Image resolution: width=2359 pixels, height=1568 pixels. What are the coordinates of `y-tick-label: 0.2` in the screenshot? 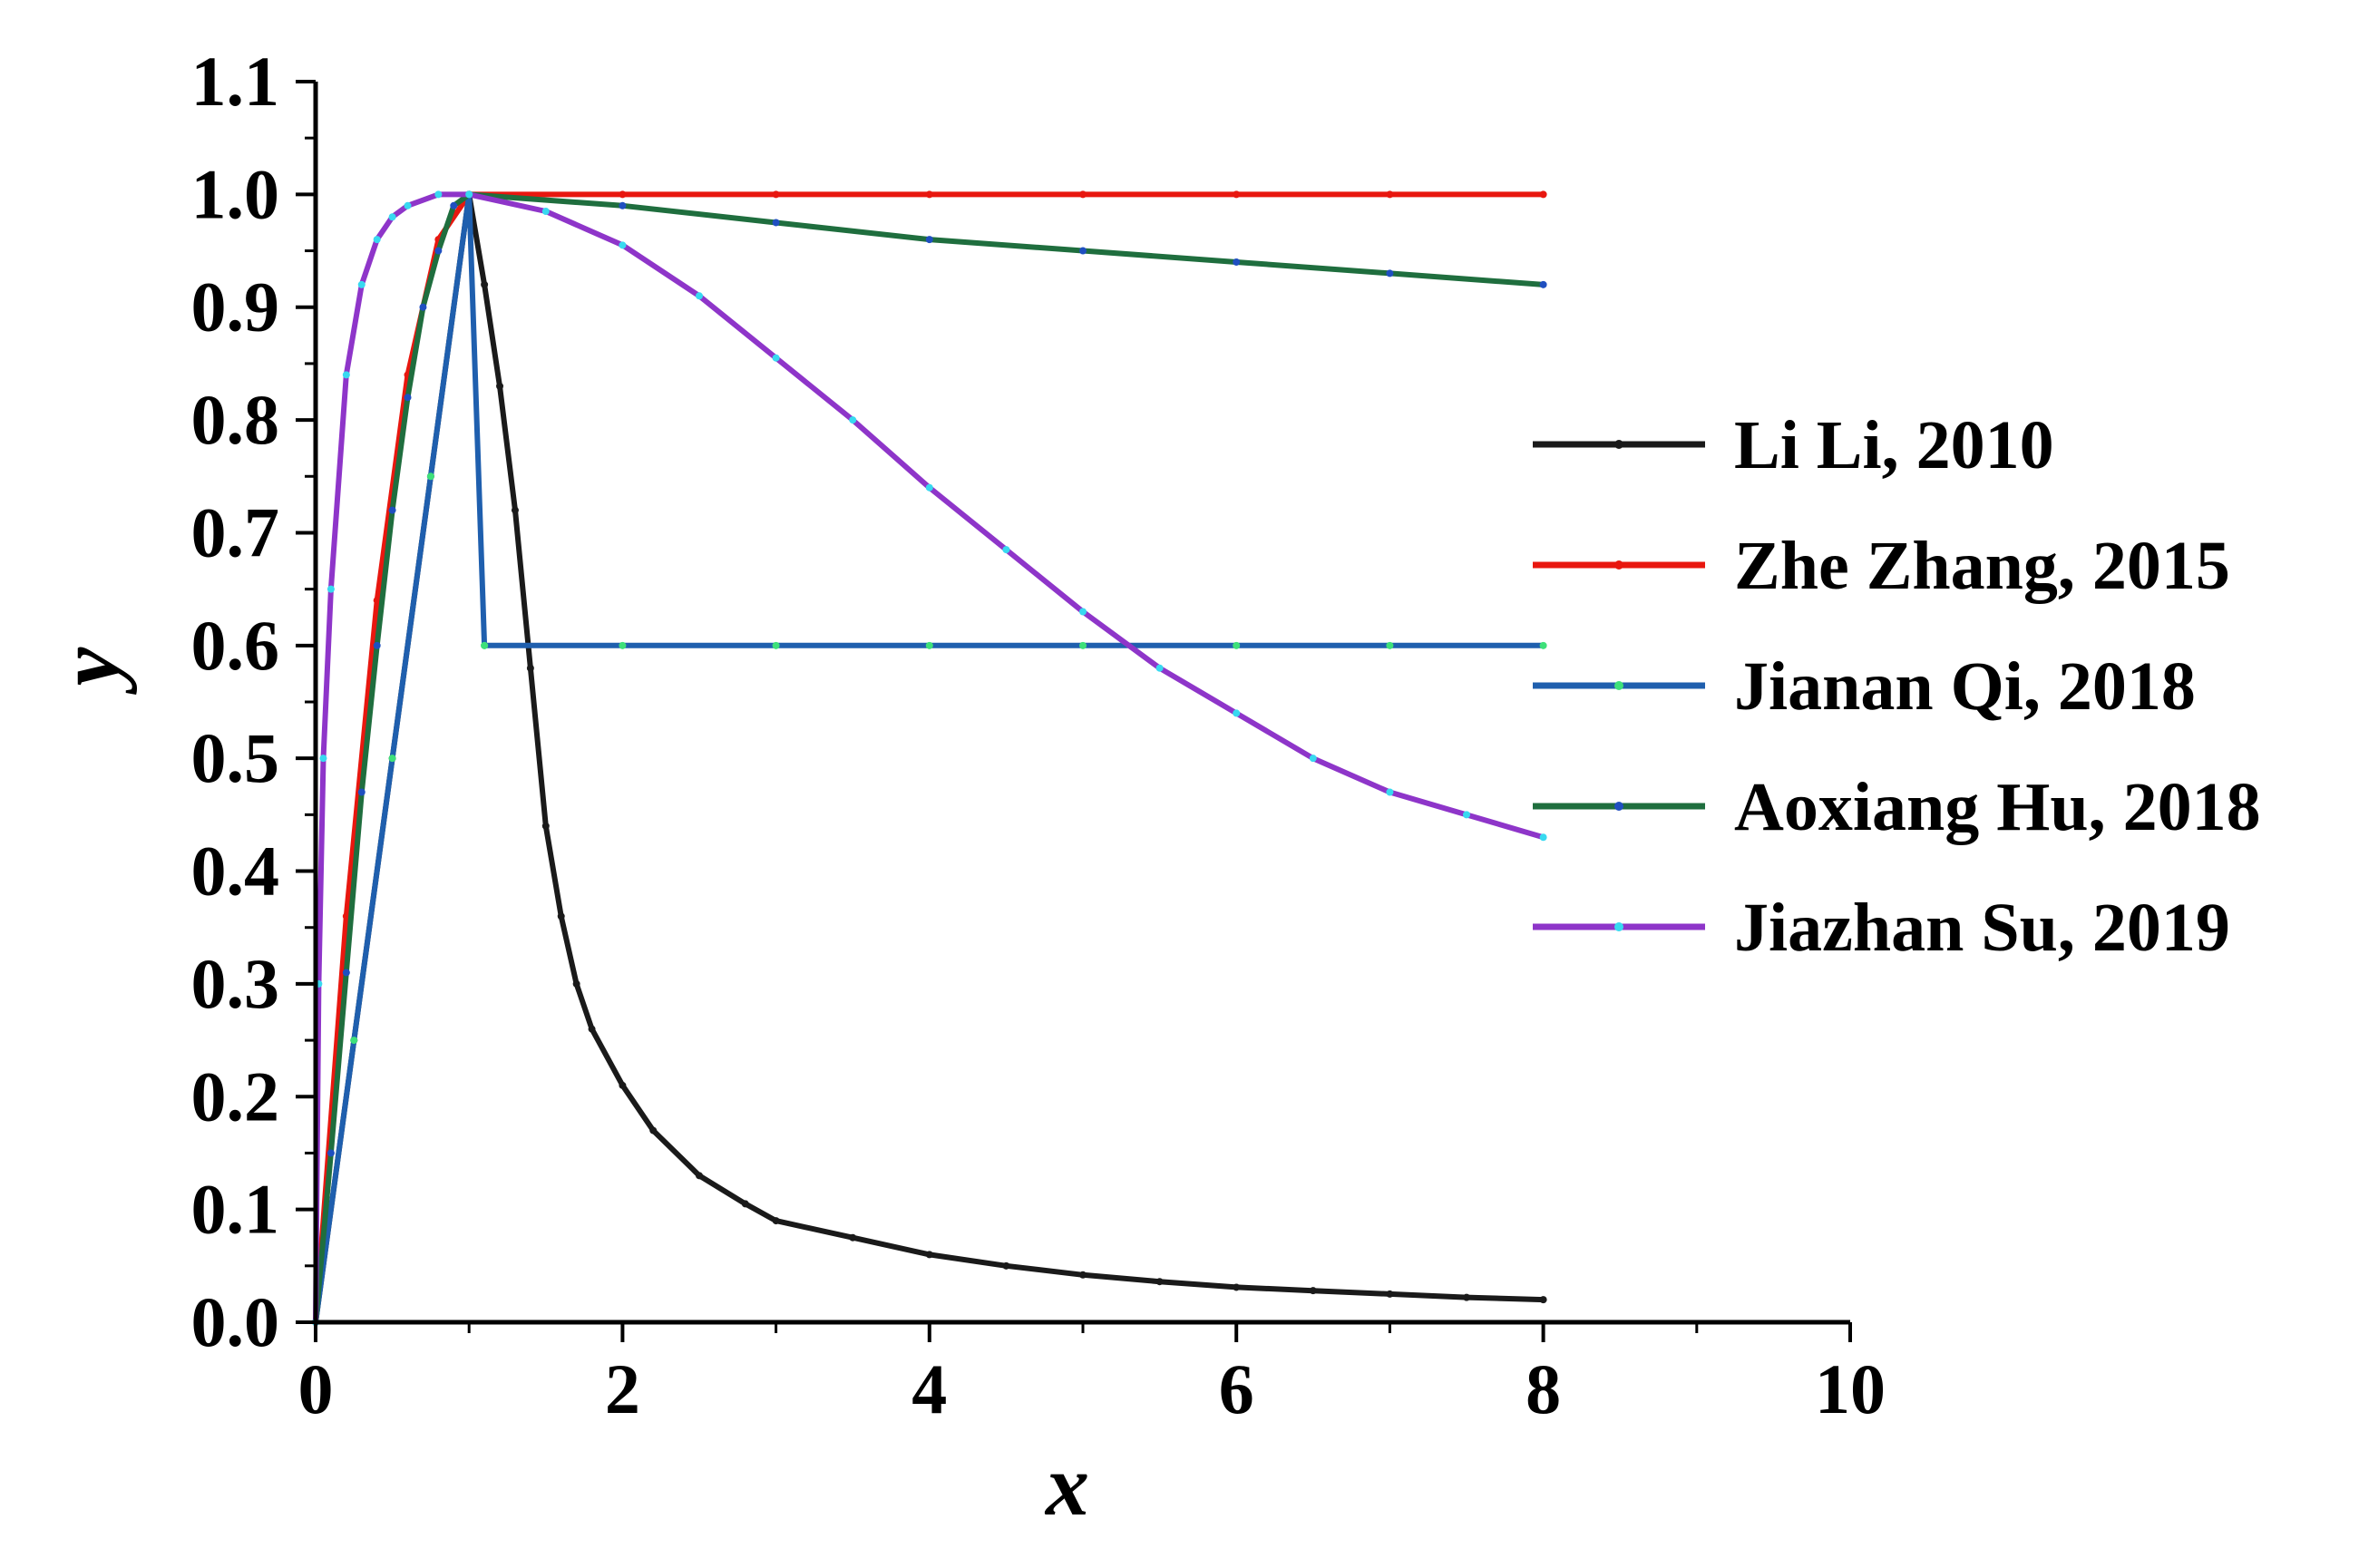 It's located at (236, 1096).